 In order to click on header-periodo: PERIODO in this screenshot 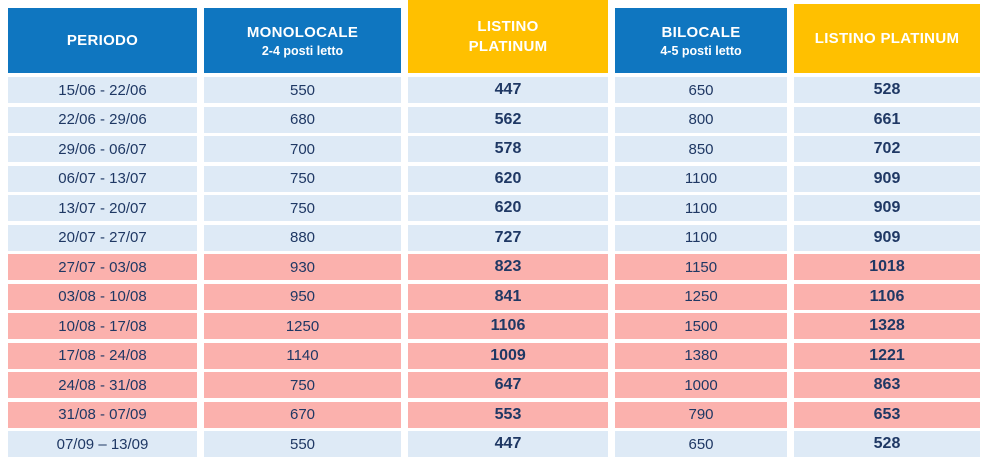, I will do `click(102, 40)`.